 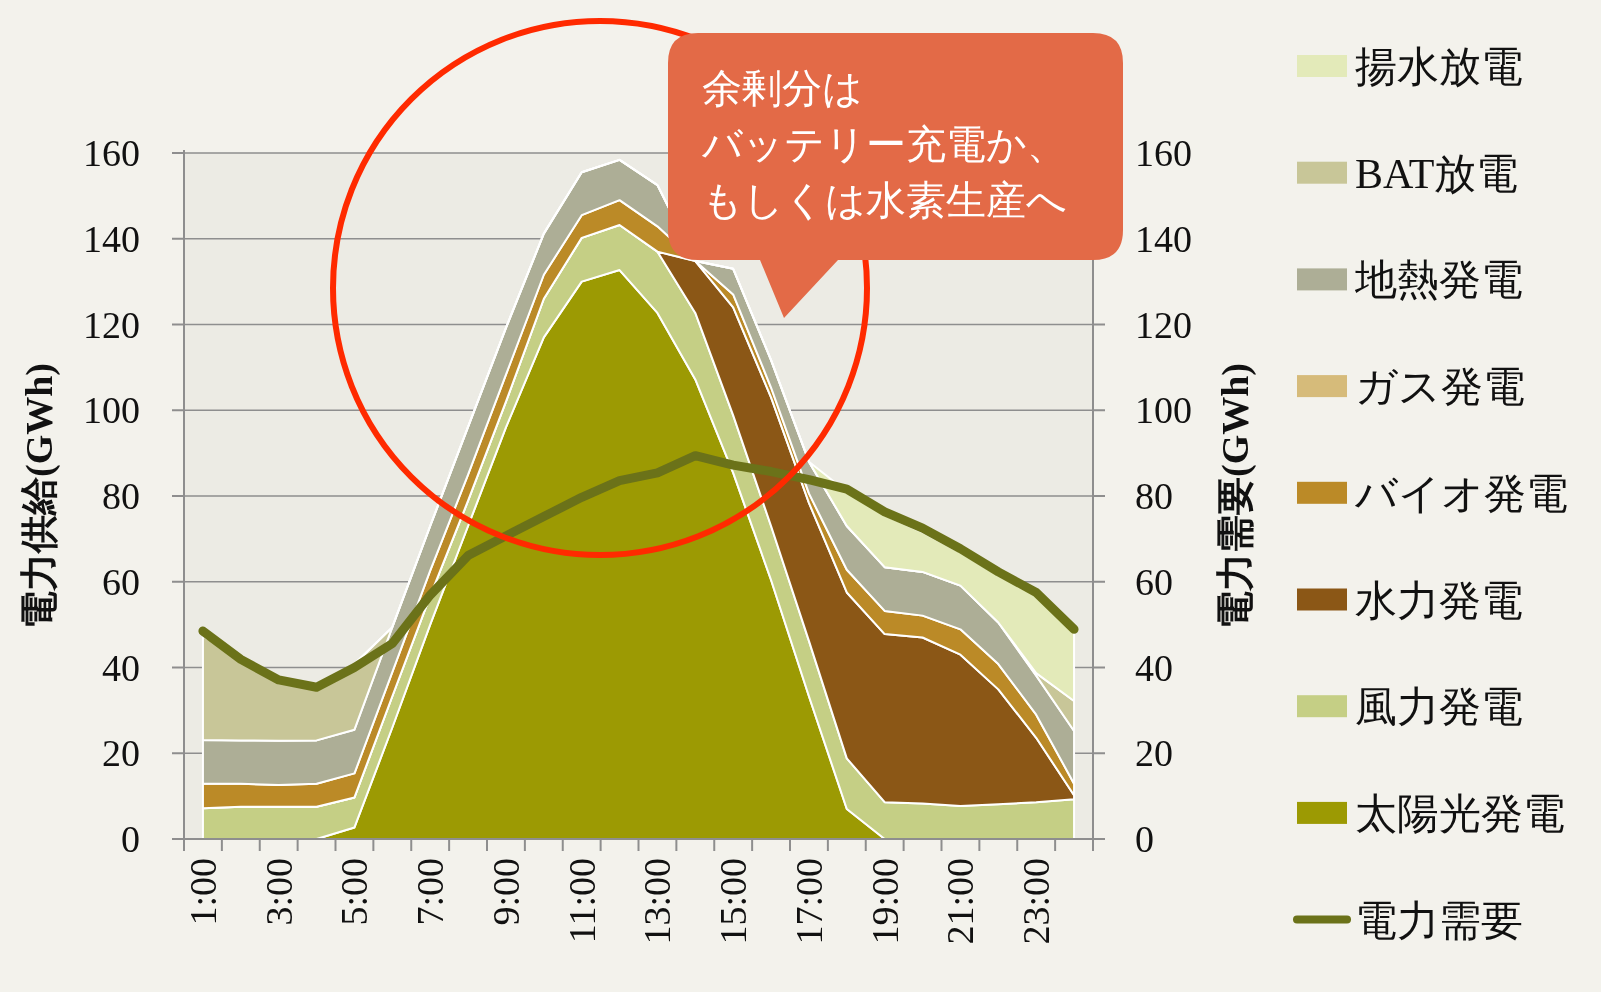 I want to click on x-tick-label: 23:00, so click(x=1036, y=901).